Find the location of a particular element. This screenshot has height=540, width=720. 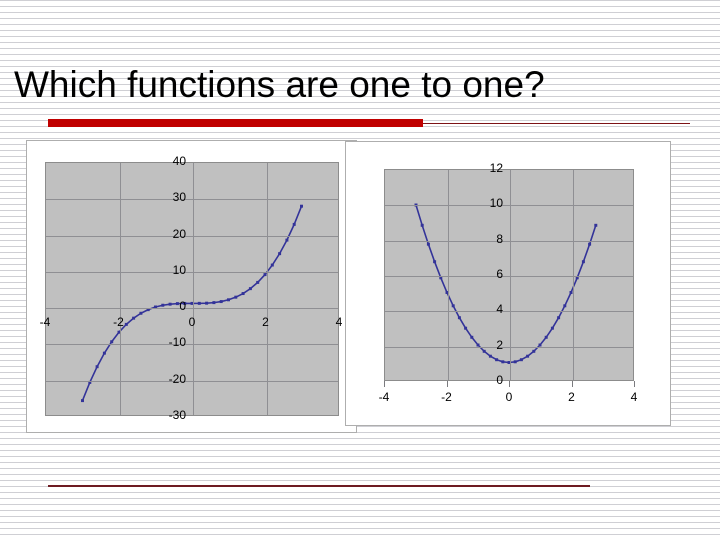

y-axis-tick-label: 8 is located at coordinates (499, 238).